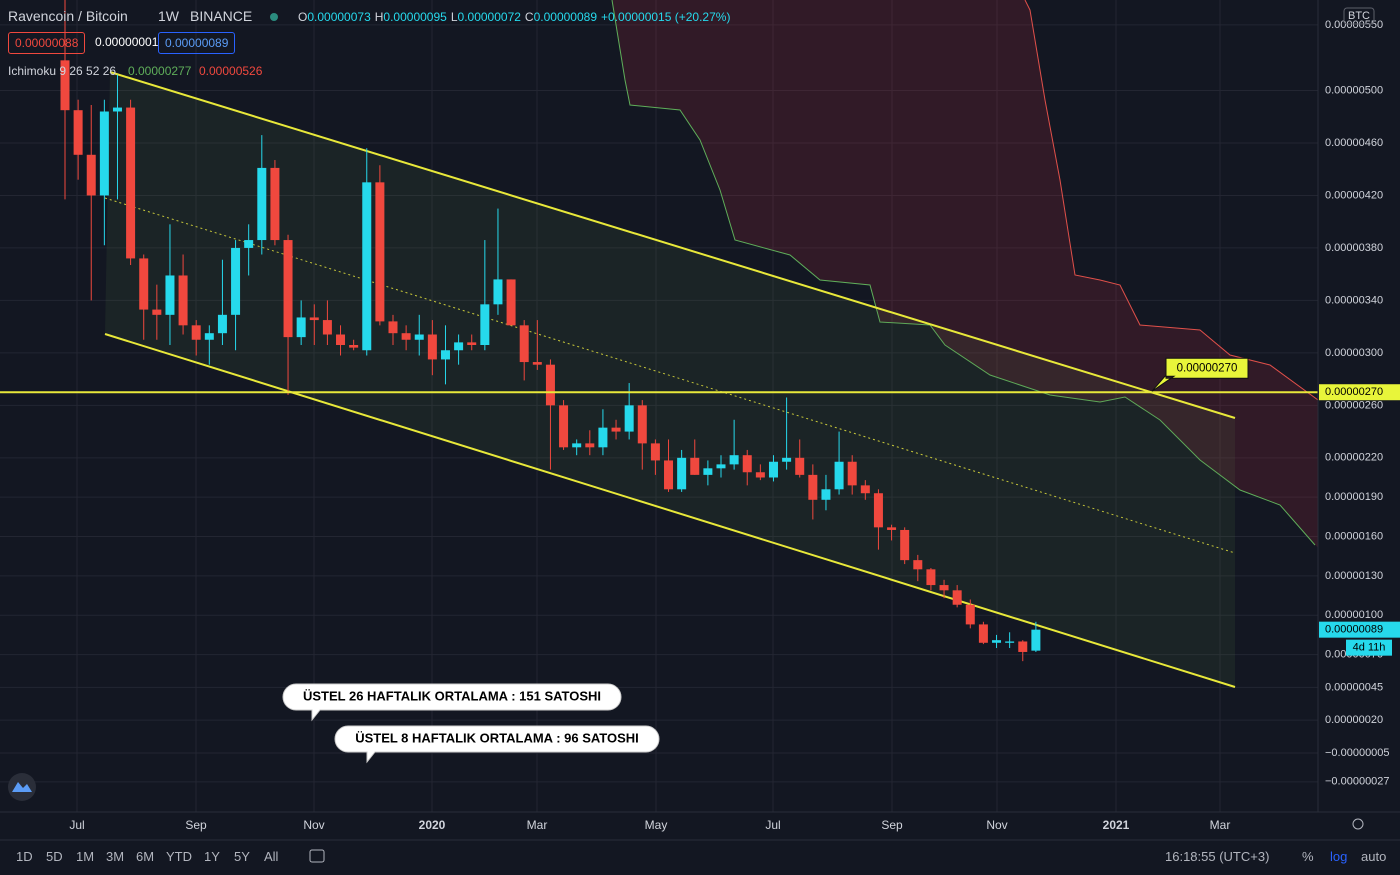  I want to click on annotation: ÜSTEL 8 HAFTALIK ORTALAMA : 96 SATOSHI, so click(497, 737).